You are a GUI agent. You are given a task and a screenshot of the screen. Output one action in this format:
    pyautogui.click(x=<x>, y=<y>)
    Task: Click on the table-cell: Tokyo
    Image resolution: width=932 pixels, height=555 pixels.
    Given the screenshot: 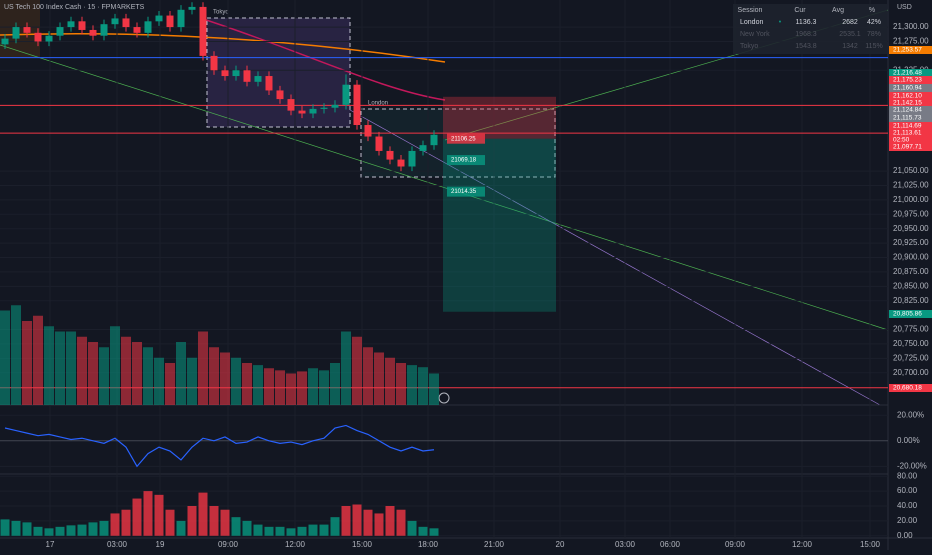 What is the action you would take?
    pyautogui.click(x=749, y=46)
    